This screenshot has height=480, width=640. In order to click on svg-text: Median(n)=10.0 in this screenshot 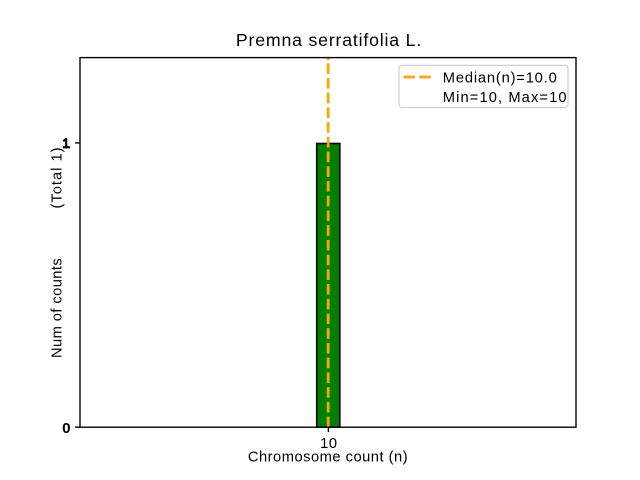, I will do `click(500, 78)`.